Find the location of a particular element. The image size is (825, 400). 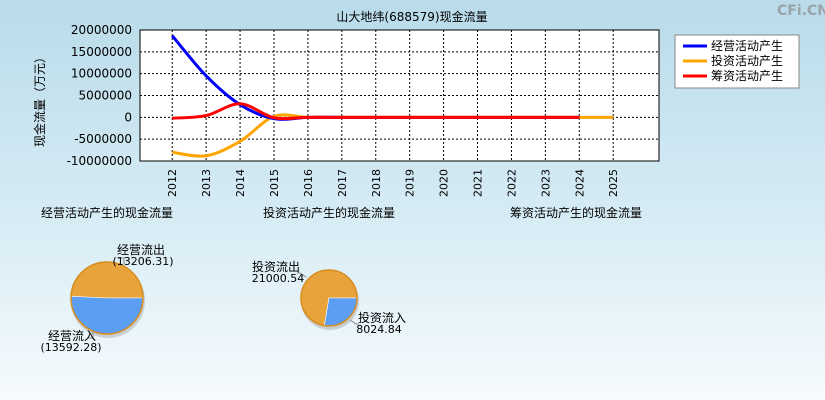

y-tick-label: 10000000 is located at coordinates (101, 74).